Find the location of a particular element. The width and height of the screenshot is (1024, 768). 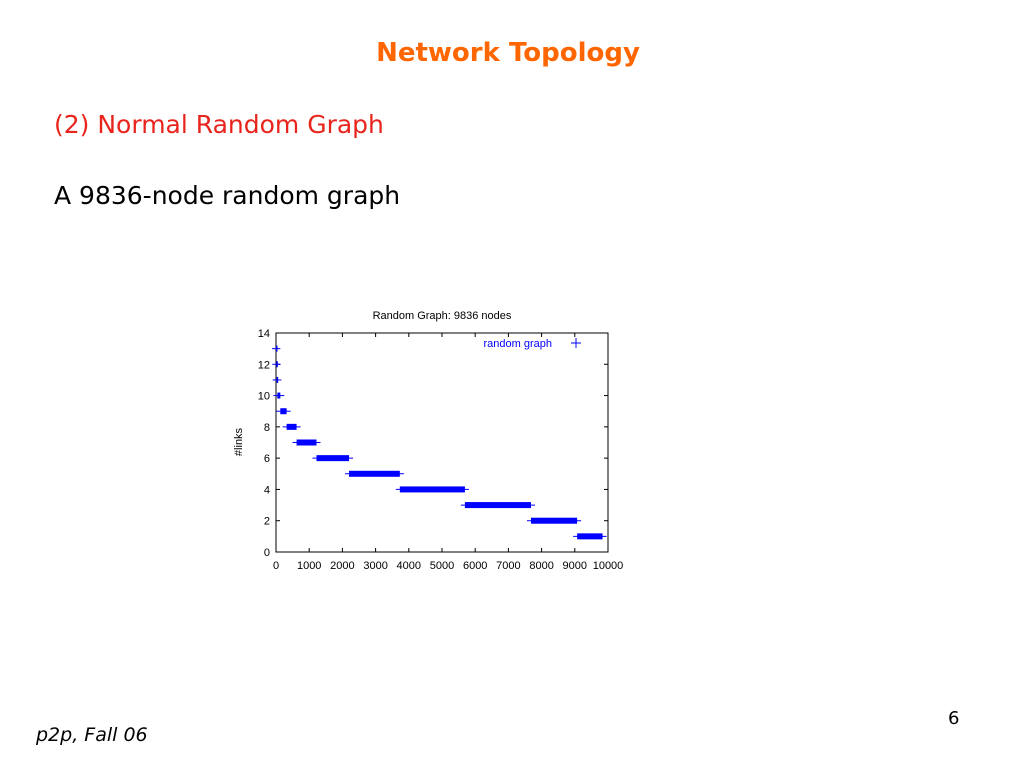

x-tick-label: 2000 is located at coordinates (342, 566).